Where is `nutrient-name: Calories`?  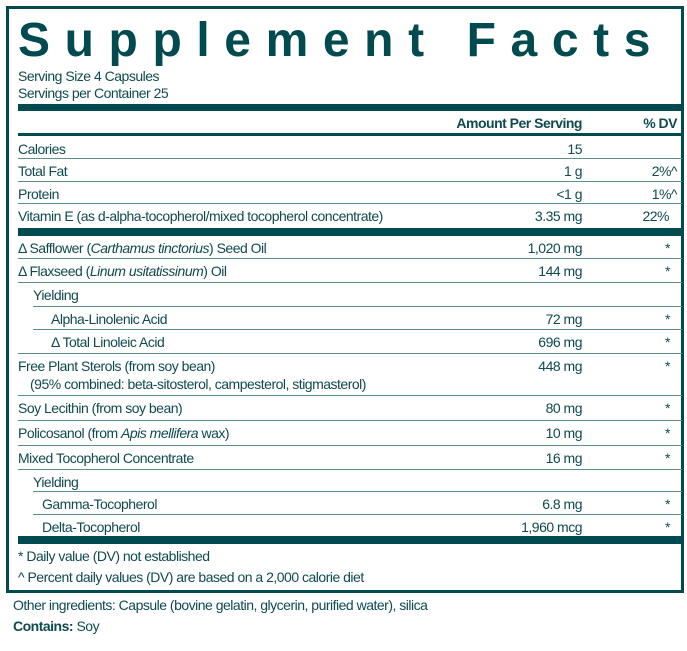 nutrient-name: Calories is located at coordinates (42, 149).